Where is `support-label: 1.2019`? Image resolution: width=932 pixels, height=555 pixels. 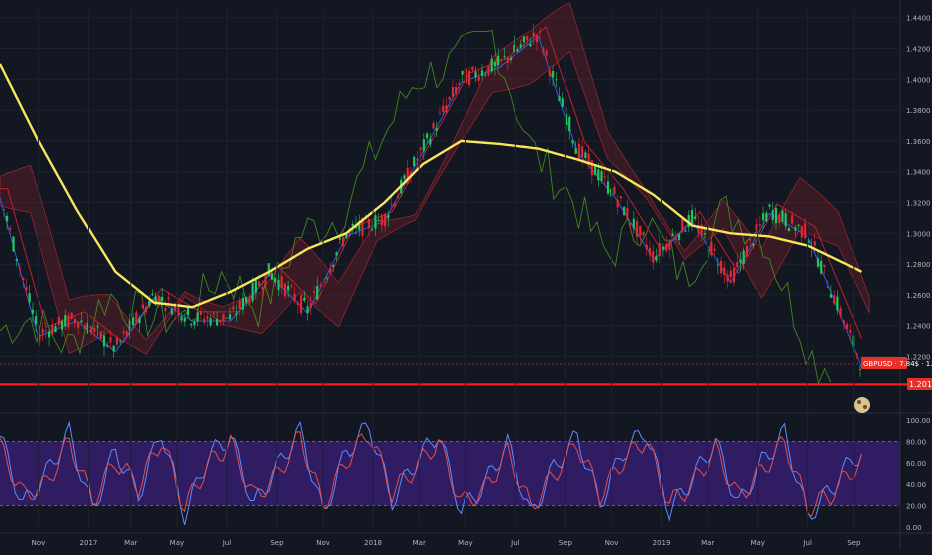 support-label: 1.2019 is located at coordinates (920, 384).